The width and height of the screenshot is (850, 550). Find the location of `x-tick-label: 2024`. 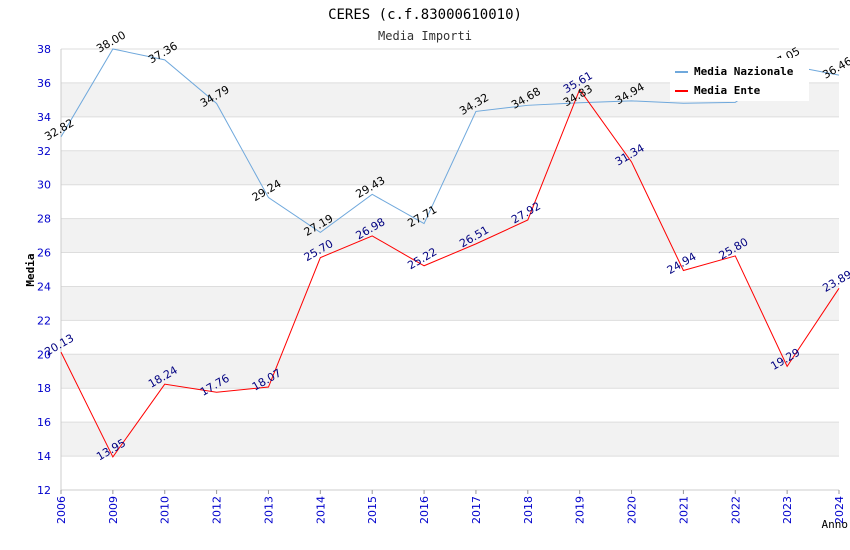

x-tick-label: 2024 is located at coordinates (839, 510).